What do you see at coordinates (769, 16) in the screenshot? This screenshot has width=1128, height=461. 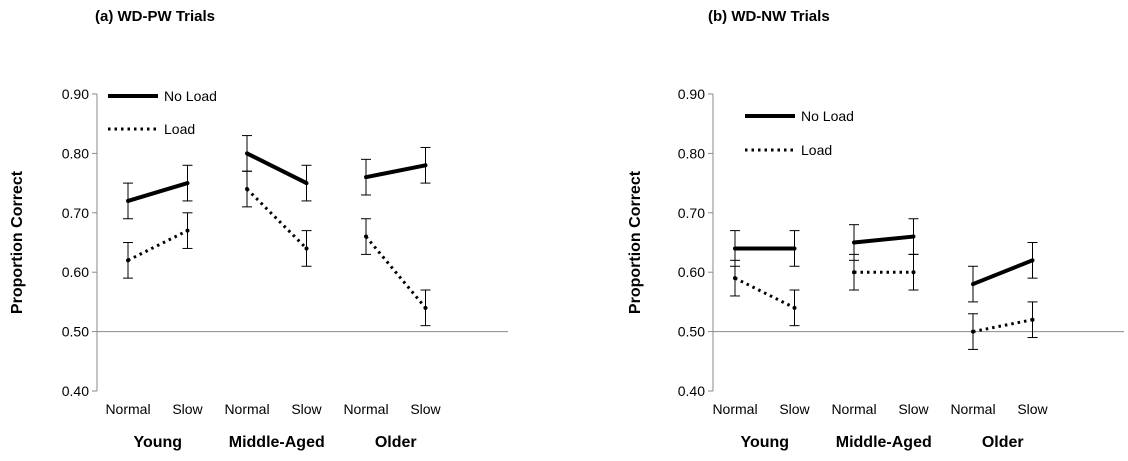 I see `panel-b-title: (b) WD-NW Trials` at bounding box center [769, 16].